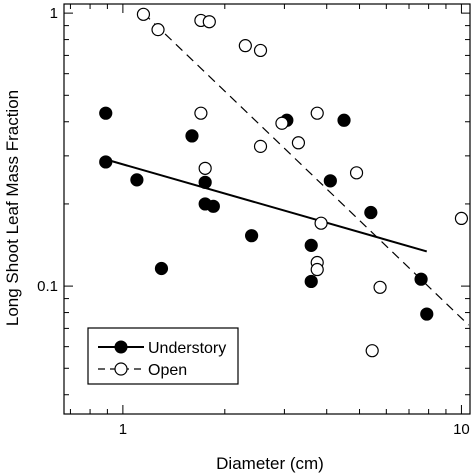 The width and height of the screenshot is (474, 474). What do you see at coordinates (267, 205) in the screenshot?
I see `fit-line-understory` at bounding box center [267, 205].